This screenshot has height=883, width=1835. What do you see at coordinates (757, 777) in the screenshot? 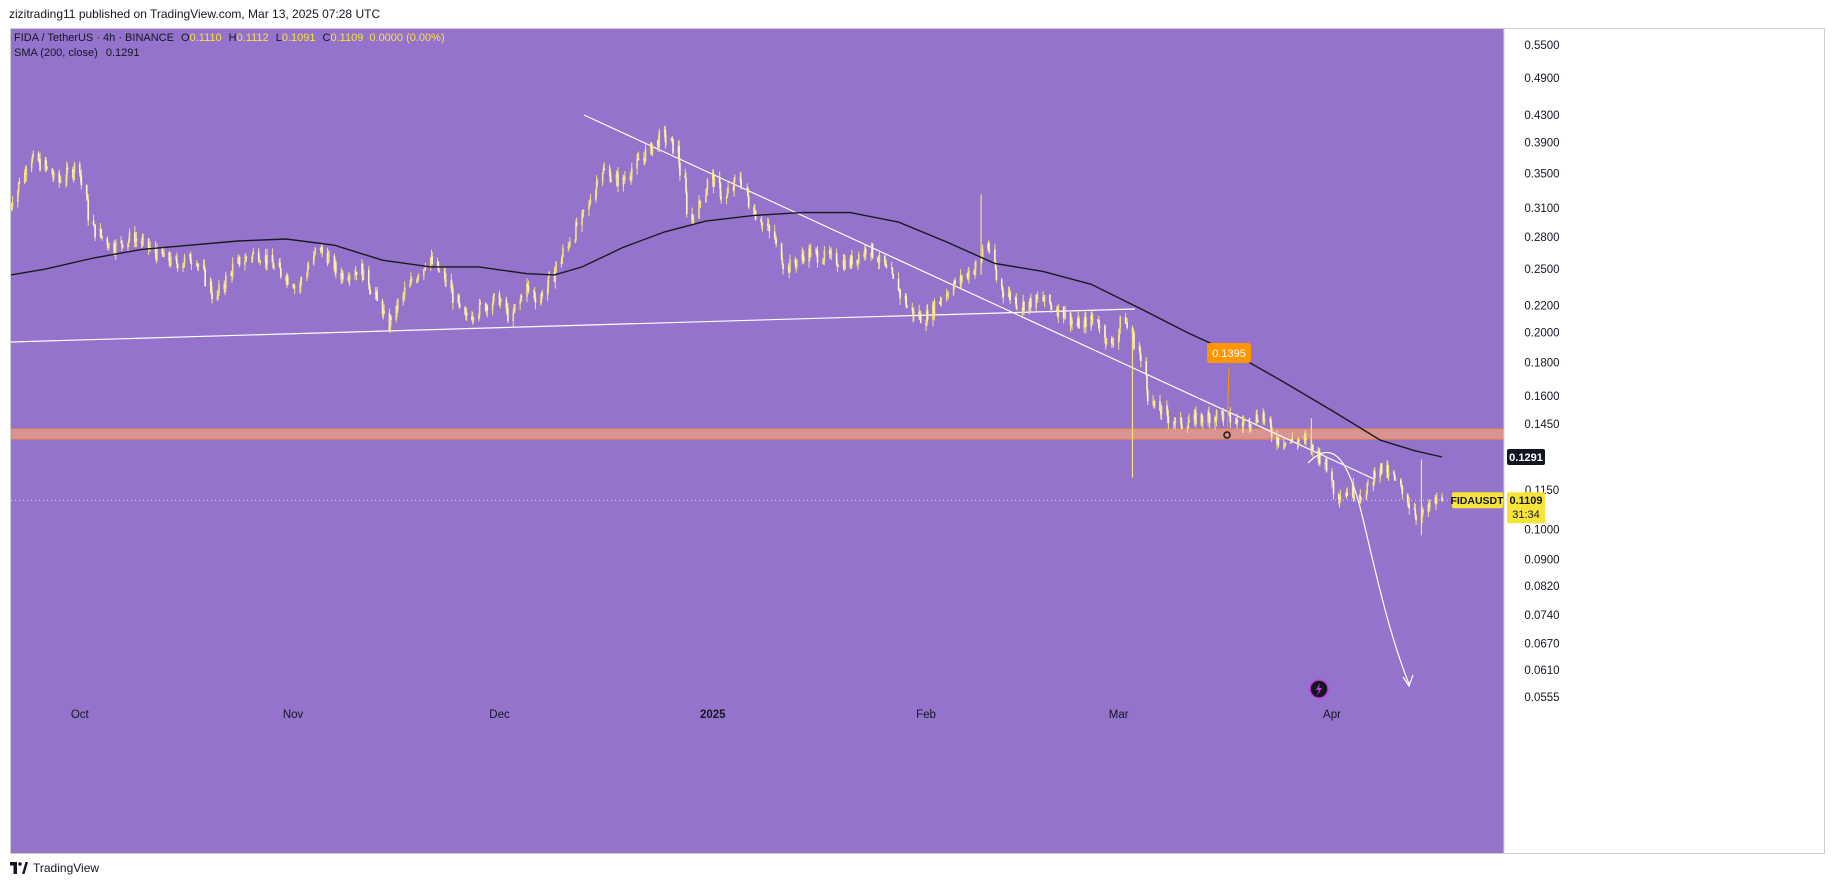
I see `time-axis: Oct Nov Dec 2025 Feb Mar Apr` at bounding box center [757, 777].